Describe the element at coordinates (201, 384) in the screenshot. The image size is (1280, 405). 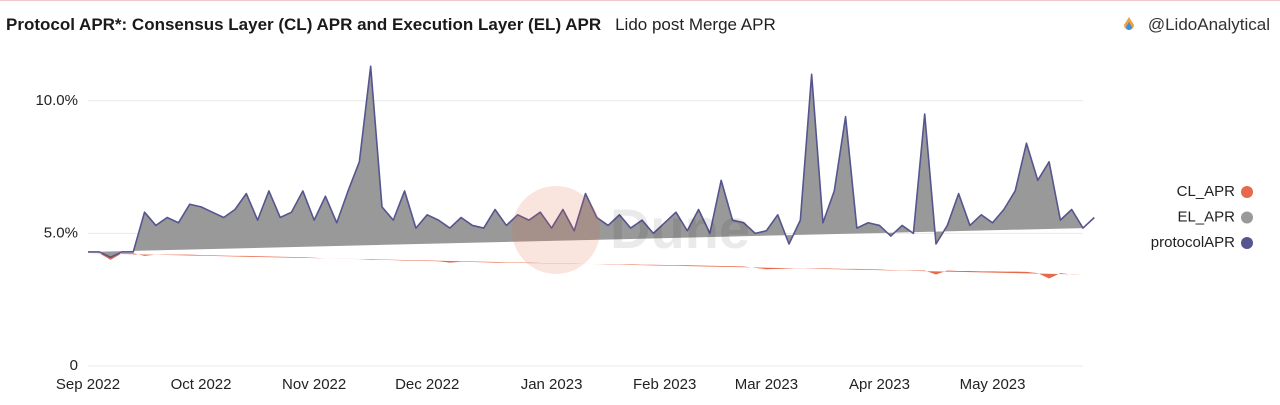
I see `x-tick-label: Oct 2022` at that location.